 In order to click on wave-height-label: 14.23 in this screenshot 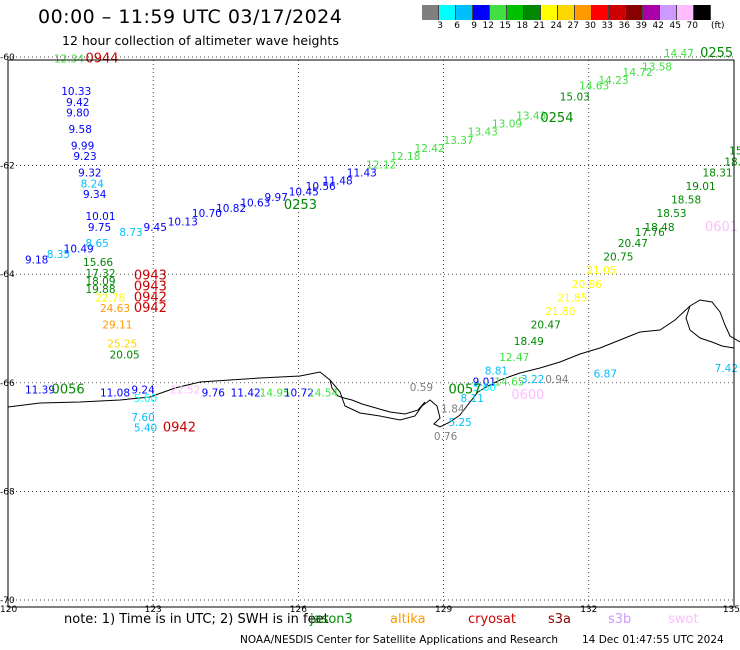, I will do `click(613, 81)`.